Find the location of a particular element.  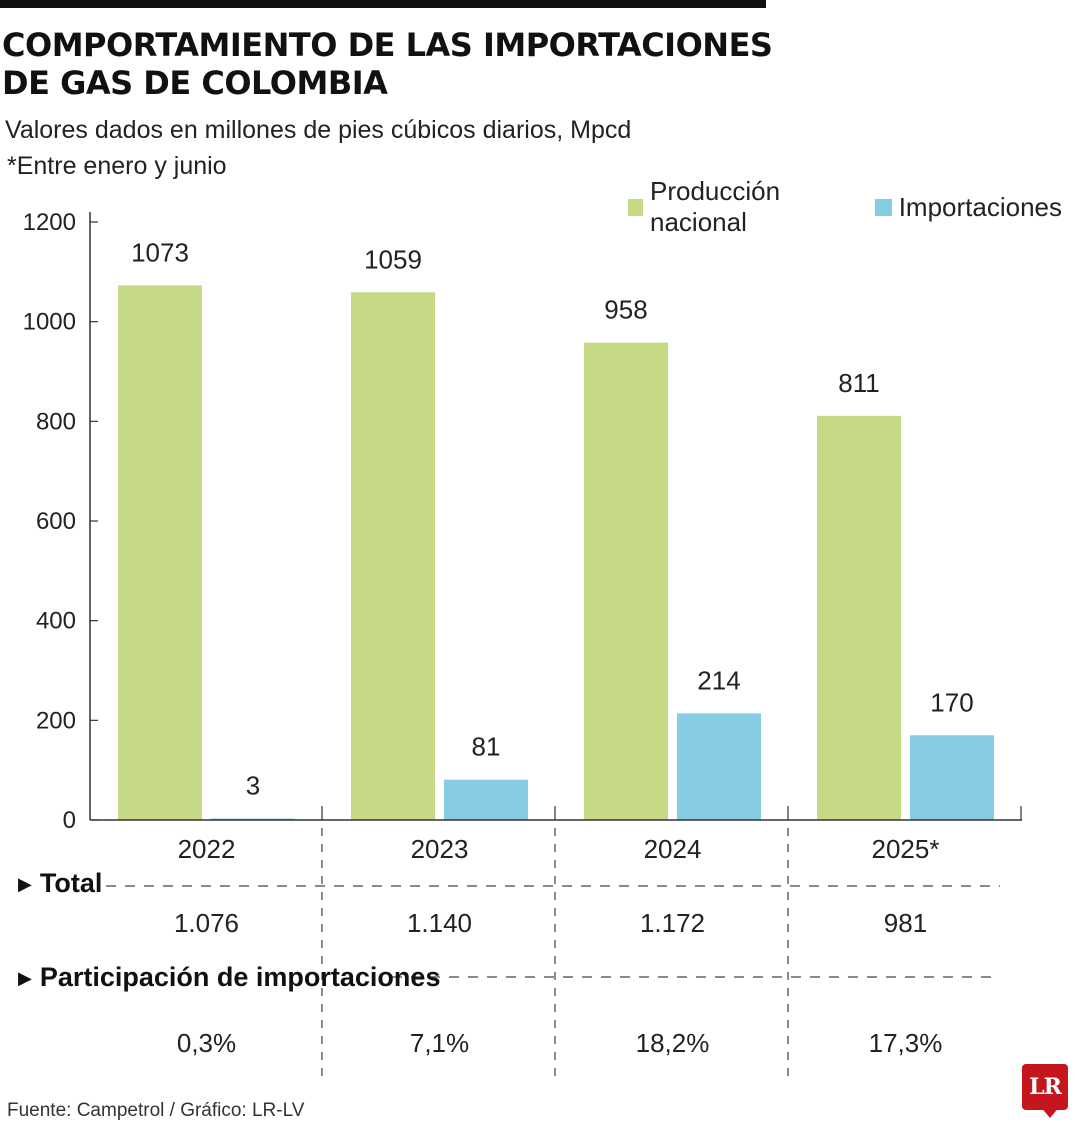

share-value: 18,2% is located at coordinates (673, 1043).